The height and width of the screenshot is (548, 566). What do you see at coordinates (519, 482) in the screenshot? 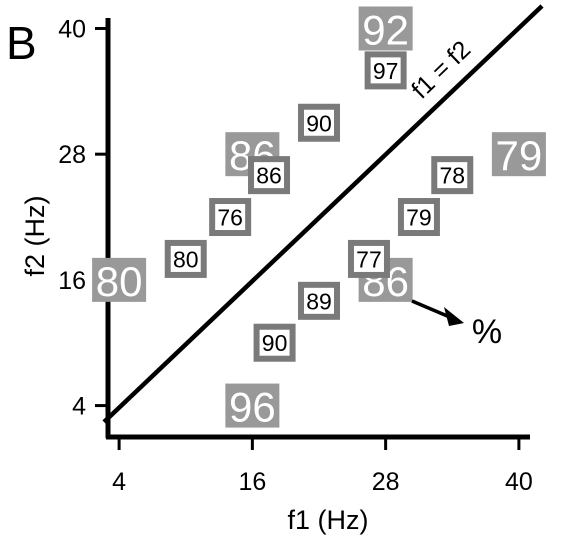
I see `x-tick-label: 40` at bounding box center [519, 482].